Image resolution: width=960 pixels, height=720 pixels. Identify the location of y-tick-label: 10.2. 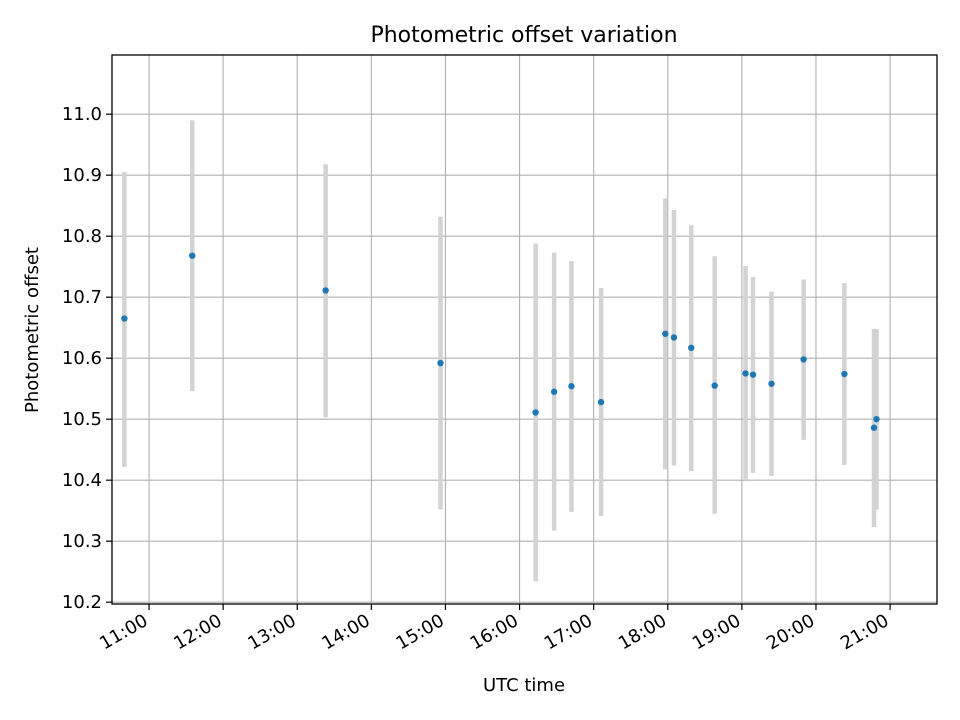
(82, 602).